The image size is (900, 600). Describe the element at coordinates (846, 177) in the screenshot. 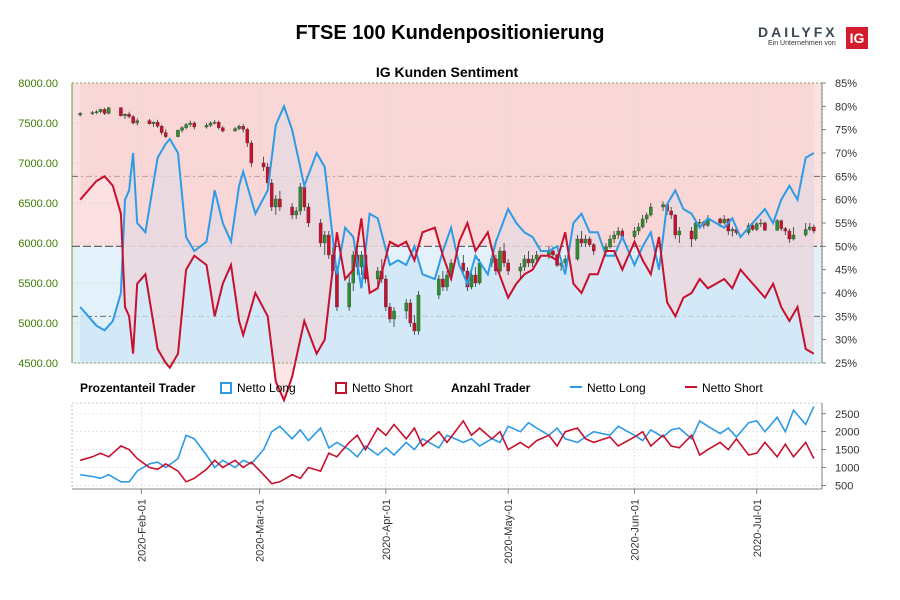

I see `percent-tick-label: 65%` at that location.